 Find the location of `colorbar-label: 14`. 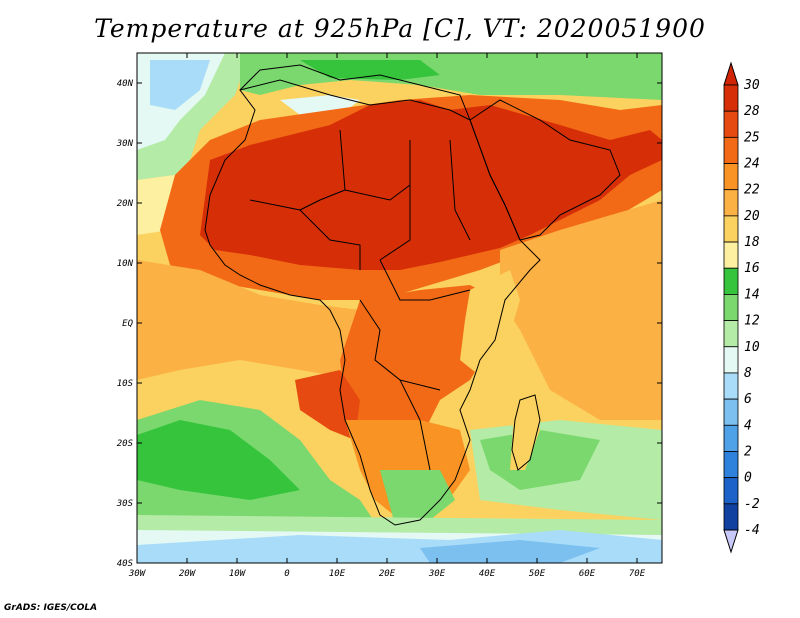

colorbar-label: 14 is located at coordinates (752, 294).